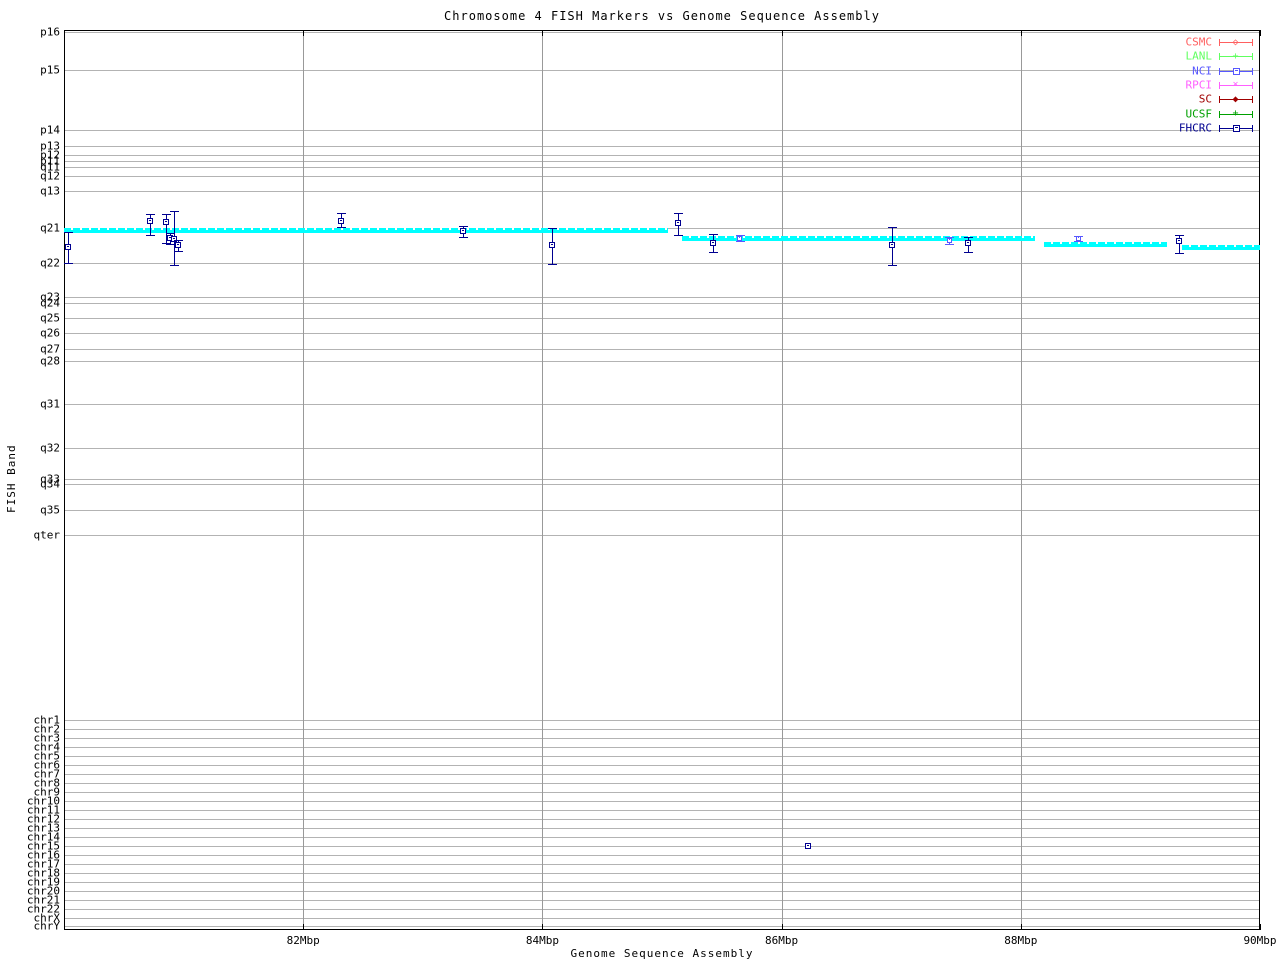 This screenshot has height=960, width=1280. What do you see at coordinates (662, 484) in the screenshot?
I see `gridline-q34` at bounding box center [662, 484].